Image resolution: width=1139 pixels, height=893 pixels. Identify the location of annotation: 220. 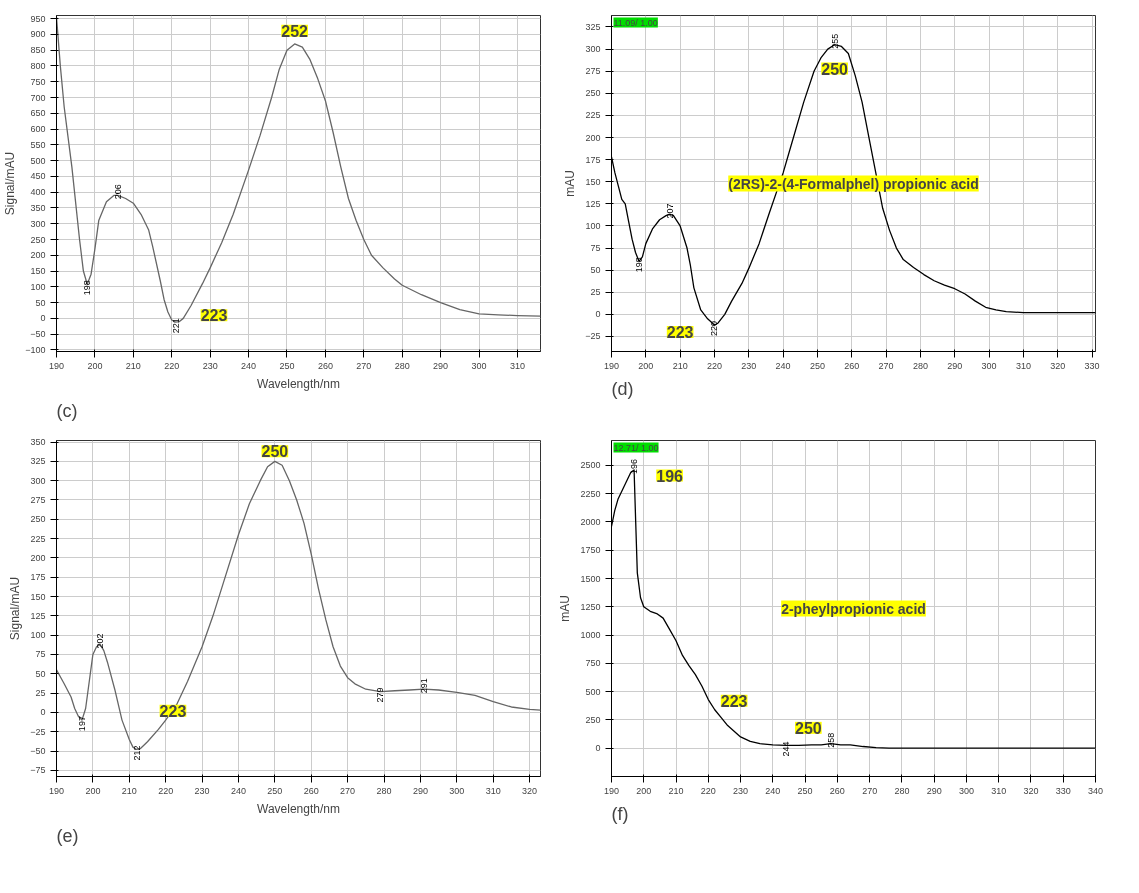
(714, 328).